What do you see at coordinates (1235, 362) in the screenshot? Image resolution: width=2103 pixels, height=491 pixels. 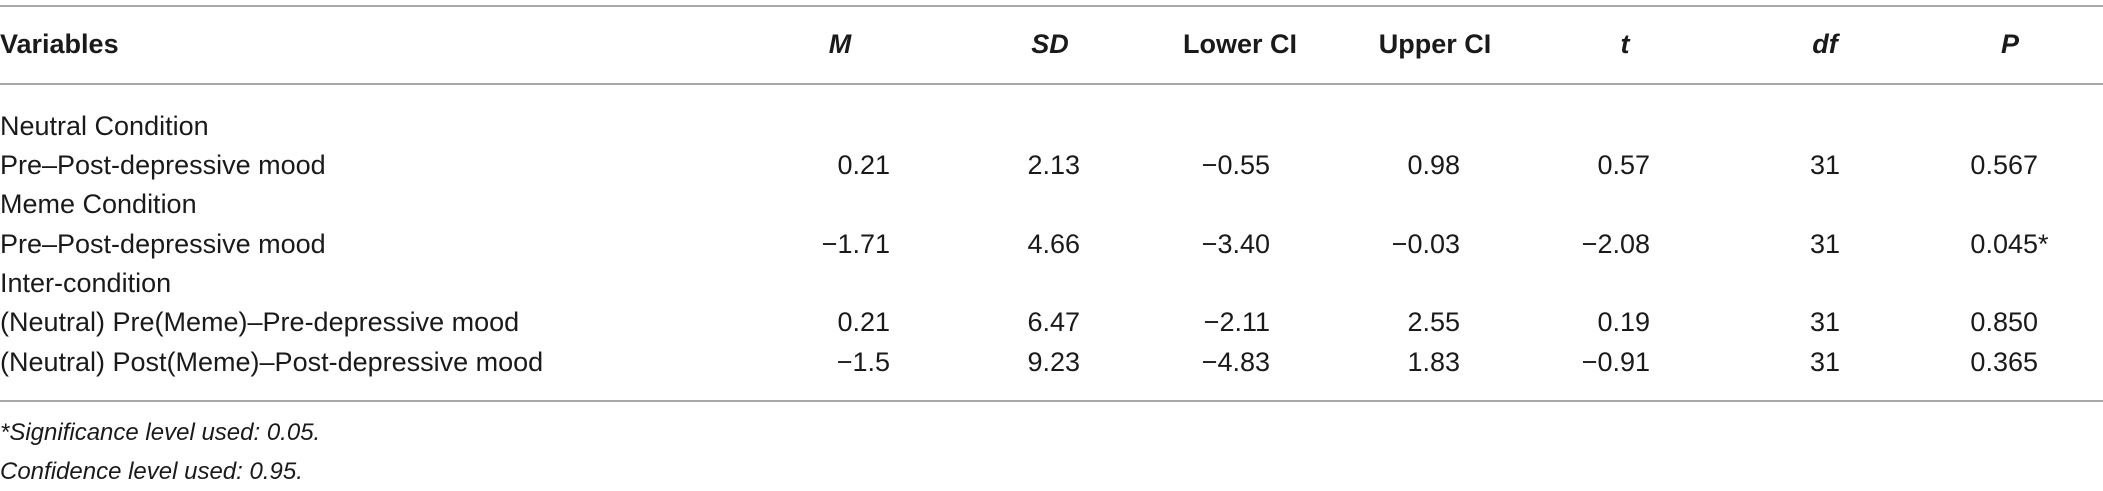 I see `cell-lower-ci: −4.83` at bounding box center [1235, 362].